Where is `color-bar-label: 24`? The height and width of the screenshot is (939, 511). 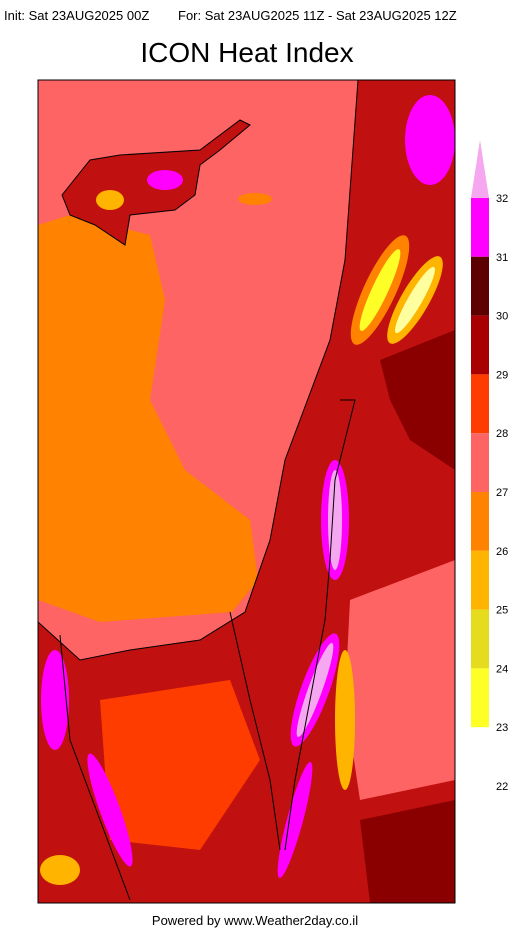
color-bar-label: 24 is located at coordinates (502, 669).